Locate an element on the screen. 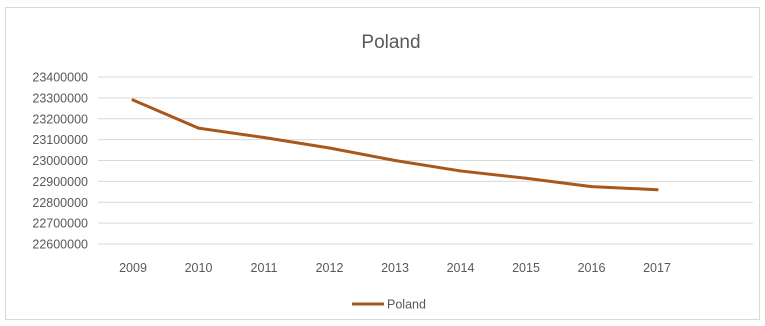 This screenshot has width=765, height=326. y-tick-label: 22900000 is located at coordinates (60, 182).